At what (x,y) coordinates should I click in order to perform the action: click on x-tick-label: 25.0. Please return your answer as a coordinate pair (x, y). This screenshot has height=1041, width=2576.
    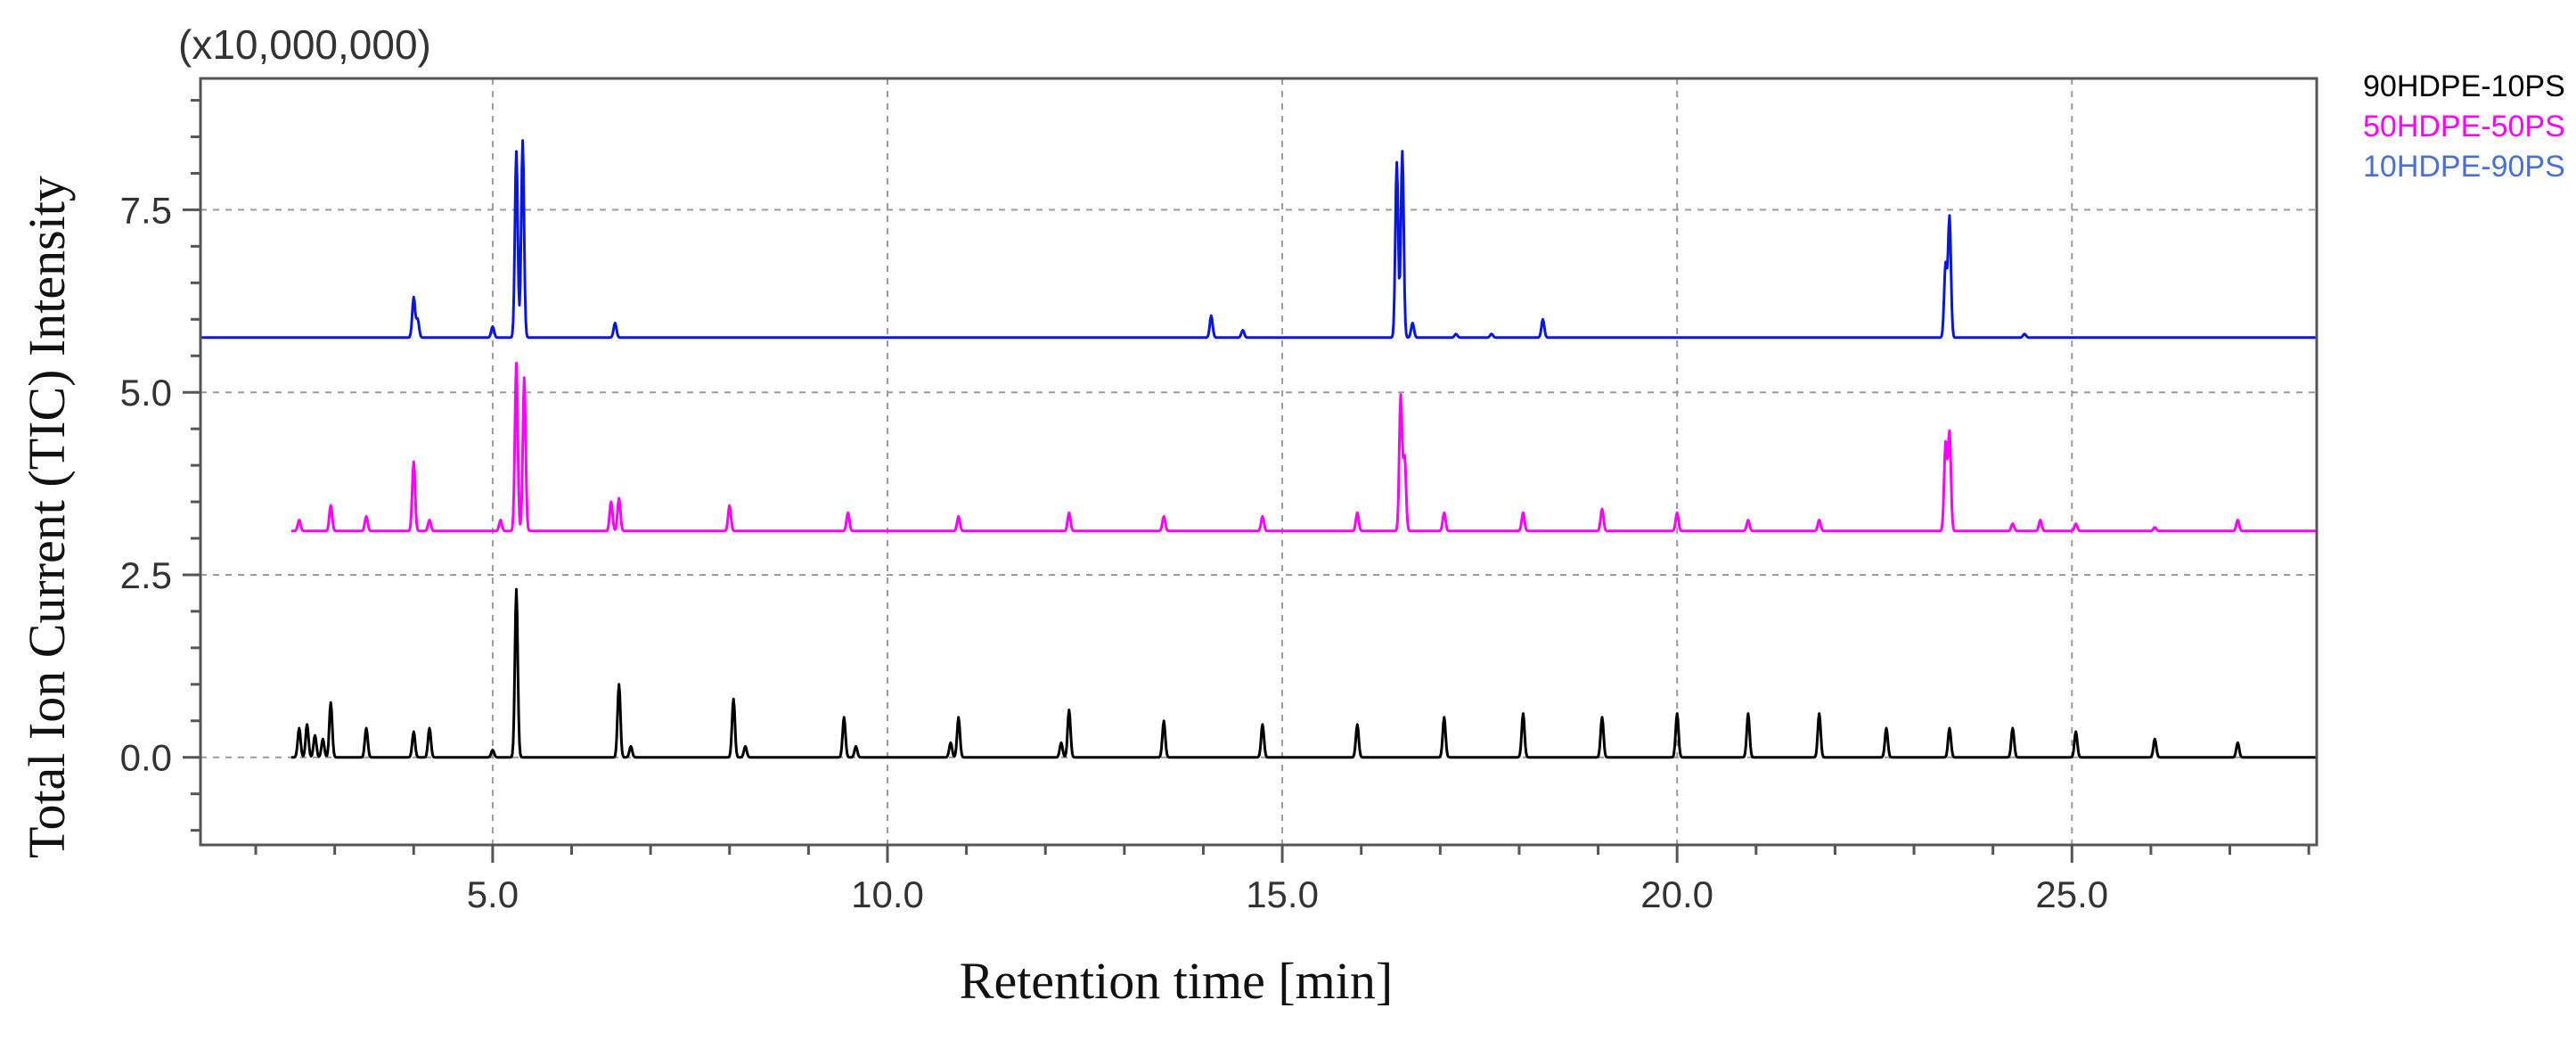
    Looking at the image, I should click on (2071, 894).